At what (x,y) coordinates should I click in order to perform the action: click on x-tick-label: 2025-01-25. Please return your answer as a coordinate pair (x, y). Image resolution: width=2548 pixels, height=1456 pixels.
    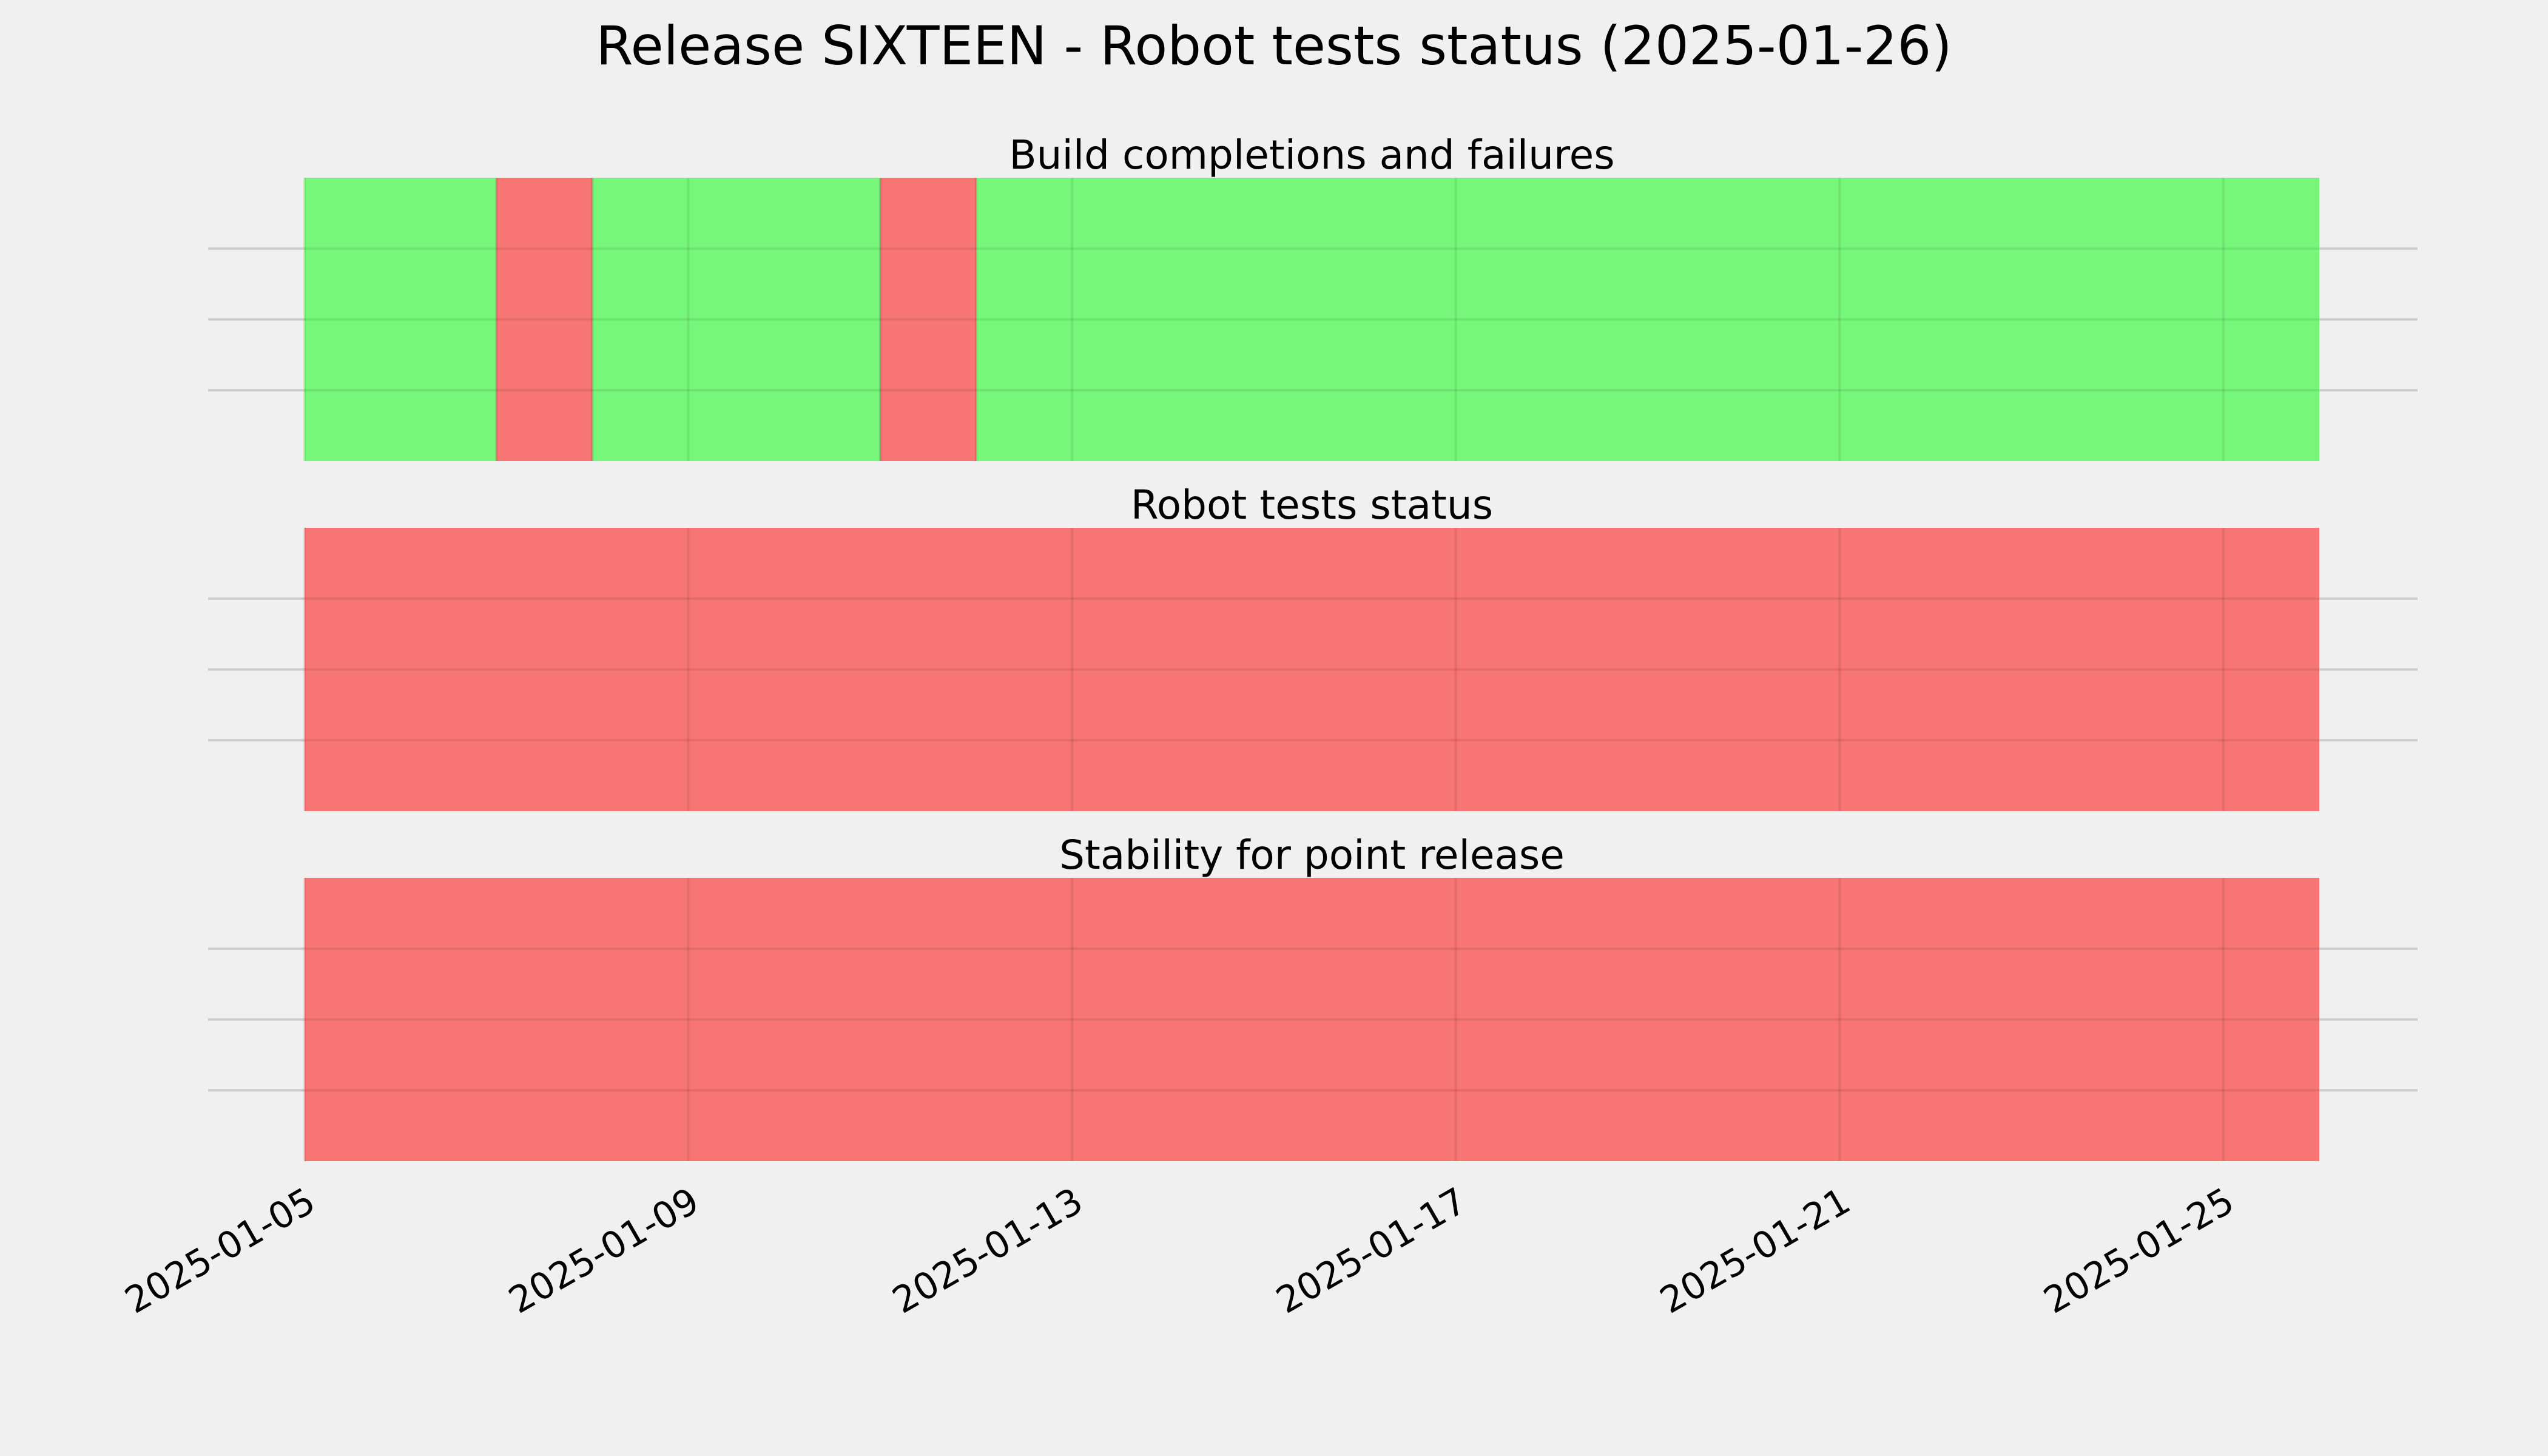
    Looking at the image, I should click on (2139, 1250).